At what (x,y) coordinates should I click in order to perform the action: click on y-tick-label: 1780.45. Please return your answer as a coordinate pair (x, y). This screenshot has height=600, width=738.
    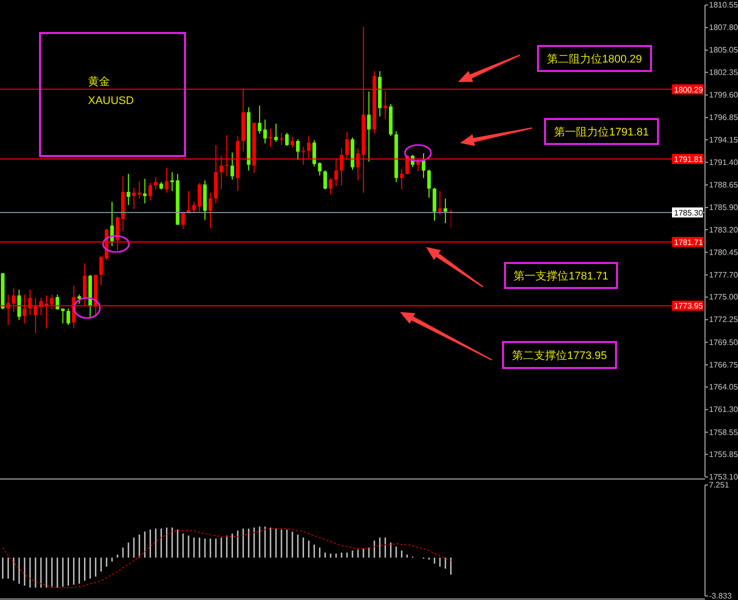
    Looking at the image, I should click on (723, 252).